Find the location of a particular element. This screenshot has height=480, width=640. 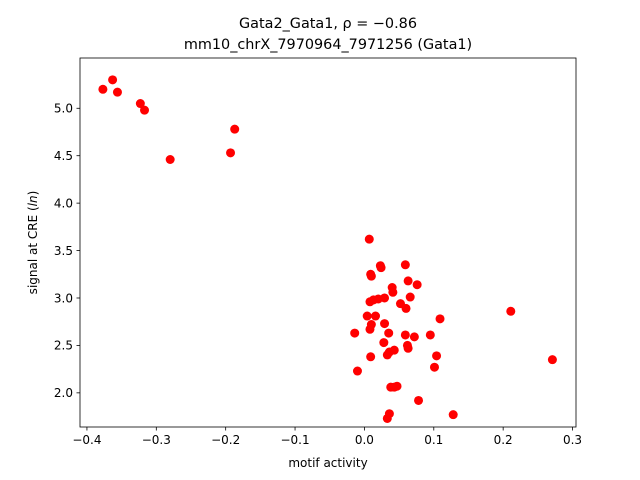

x-tick-label: −0.3 is located at coordinates (156, 440).